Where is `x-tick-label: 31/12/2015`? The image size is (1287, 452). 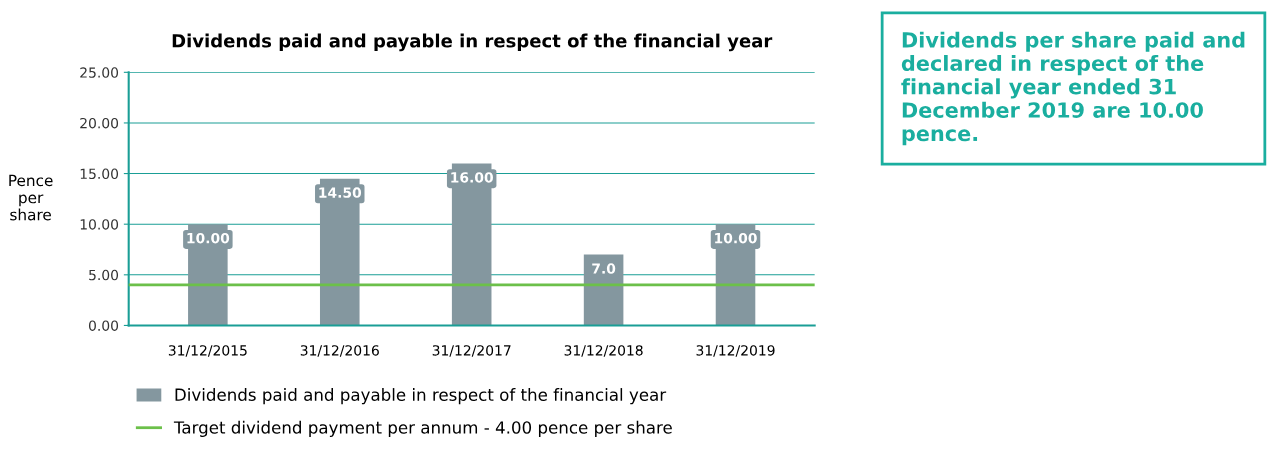 x-tick-label: 31/12/2015 is located at coordinates (207, 351).